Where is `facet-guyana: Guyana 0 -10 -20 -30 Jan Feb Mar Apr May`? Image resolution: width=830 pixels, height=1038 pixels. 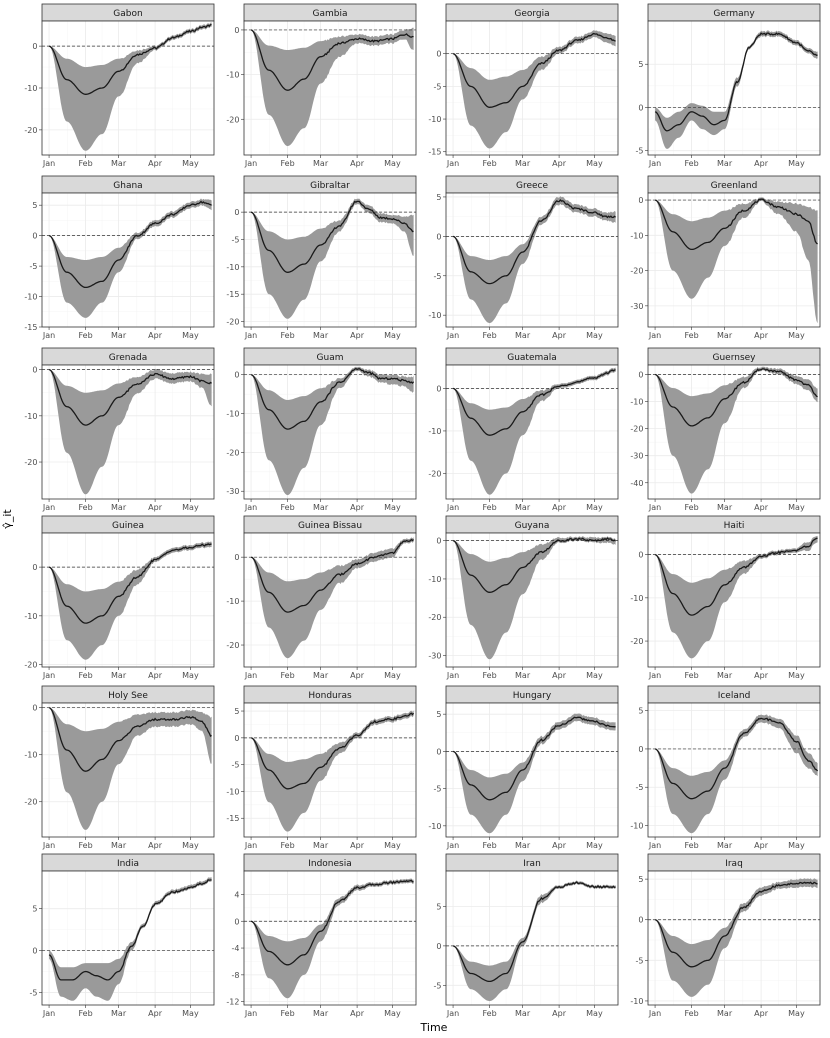 facet-guyana: Guyana 0 -10 -20 -30 Jan Feb Mar Apr May is located at coordinates (523, 597).